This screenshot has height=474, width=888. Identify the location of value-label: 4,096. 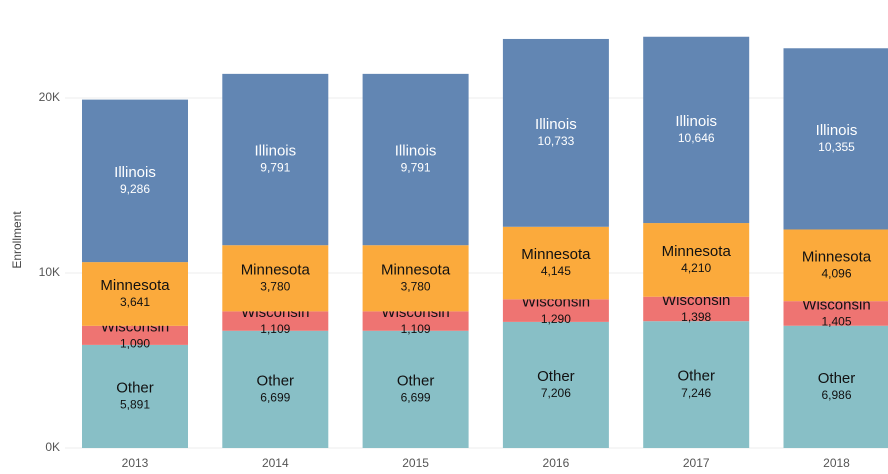
(836, 273).